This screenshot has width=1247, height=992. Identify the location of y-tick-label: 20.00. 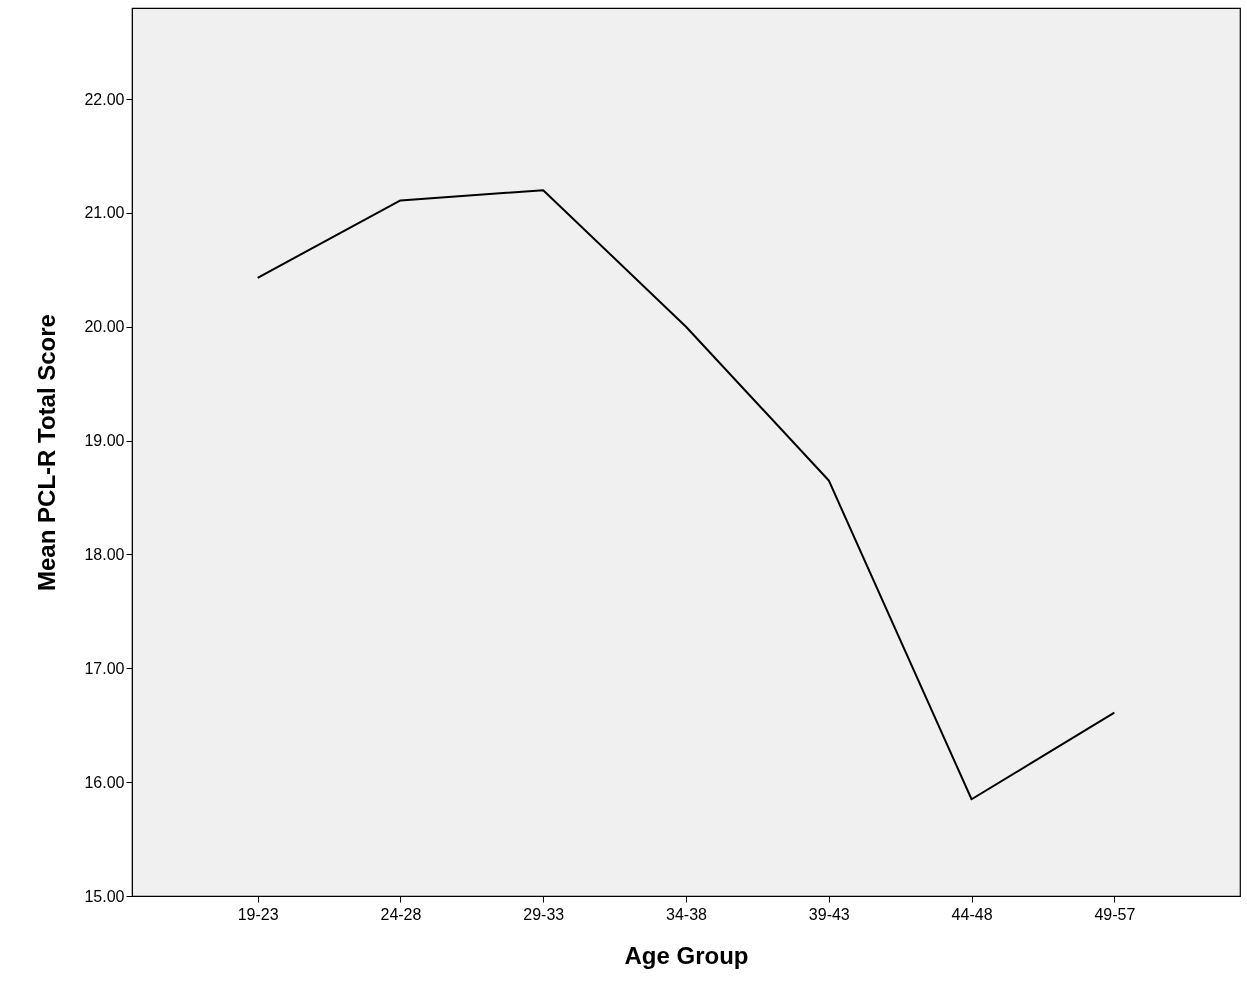
(104, 327).